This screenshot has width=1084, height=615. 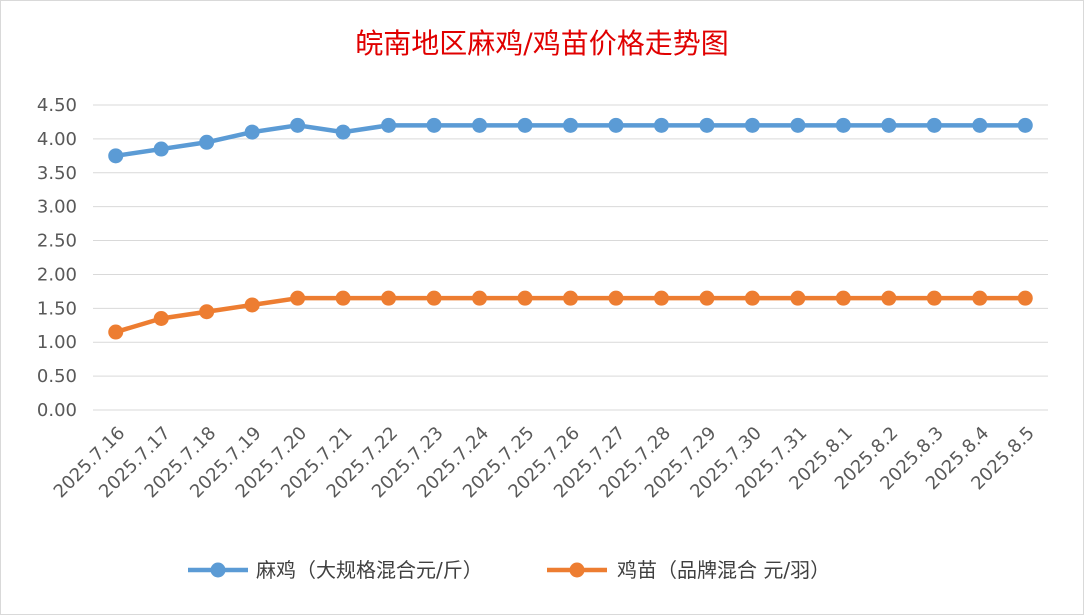 What do you see at coordinates (57, 258) in the screenshot?
I see `y-axis-tick-labels: 0.00 0.50 1.00 1.50 2.00 2.50 3.00 3.50 4.00 4.50` at bounding box center [57, 258].